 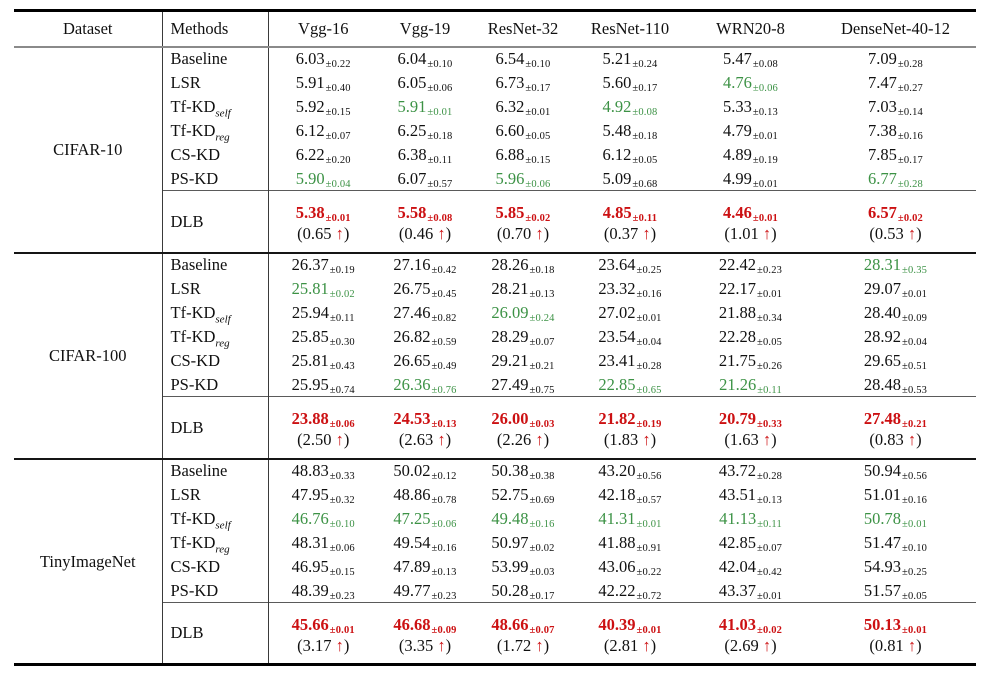 What do you see at coordinates (323, 633) in the screenshot?
I see `dlb-result-cell: 45.66±0.01 (3.17 ↑)` at bounding box center [323, 633].